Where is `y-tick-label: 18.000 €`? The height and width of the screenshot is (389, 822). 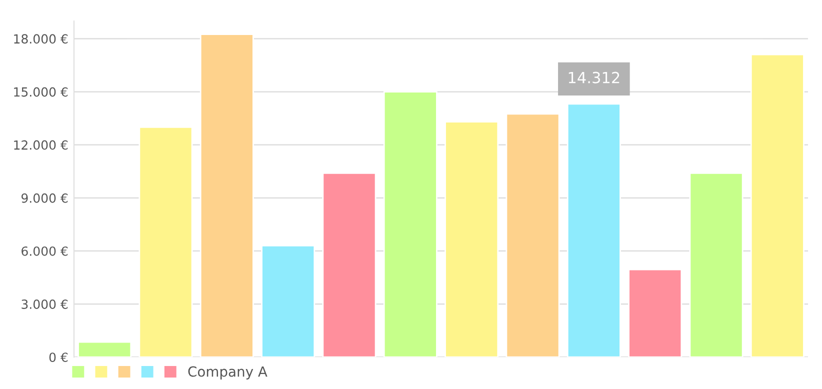
y-tick-label: 18.000 € is located at coordinates (41, 39).